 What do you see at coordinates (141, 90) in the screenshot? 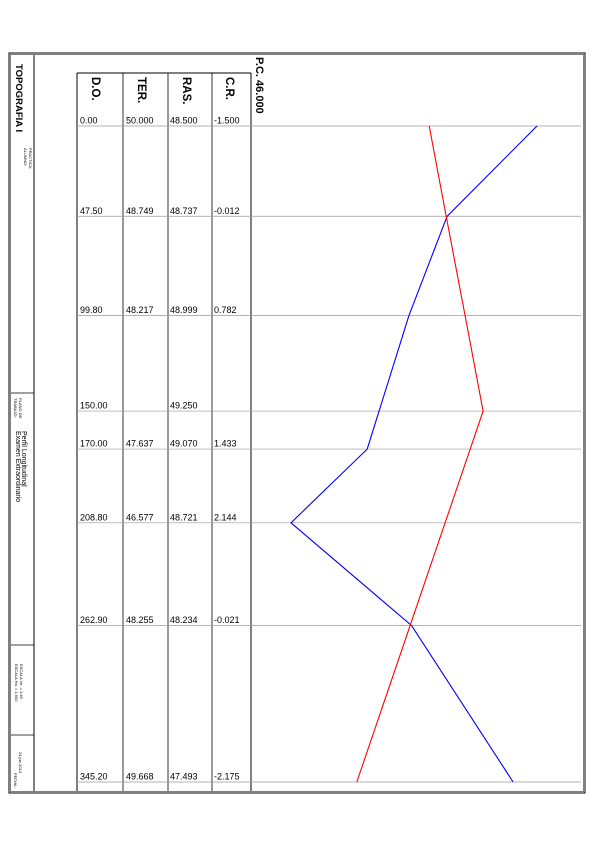
I see `header-ter: TER.` at bounding box center [141, 90].